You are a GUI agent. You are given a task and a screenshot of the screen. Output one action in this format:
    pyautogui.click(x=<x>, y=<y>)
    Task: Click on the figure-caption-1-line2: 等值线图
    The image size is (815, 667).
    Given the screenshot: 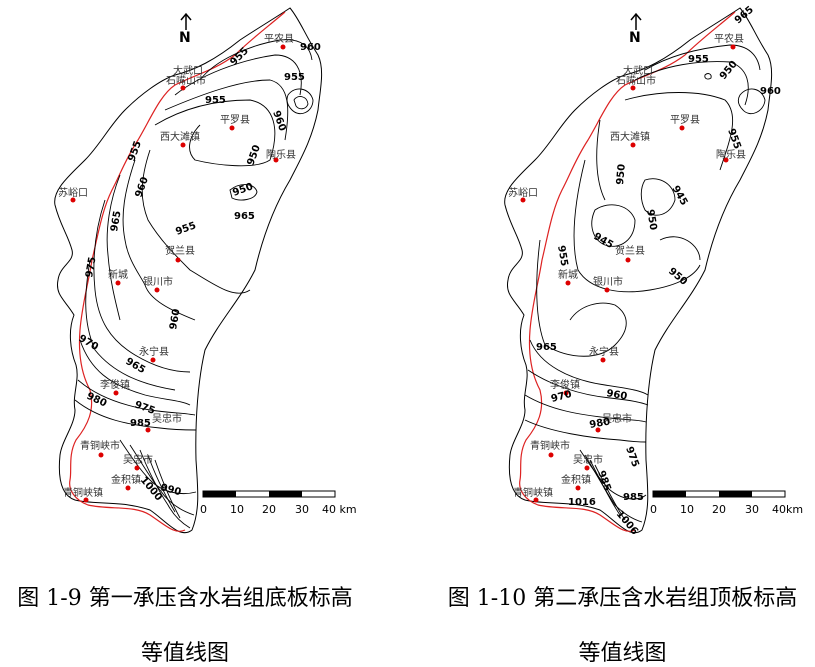 What is the action you would take?
    pyautogui.click(x=184, y=653)
    